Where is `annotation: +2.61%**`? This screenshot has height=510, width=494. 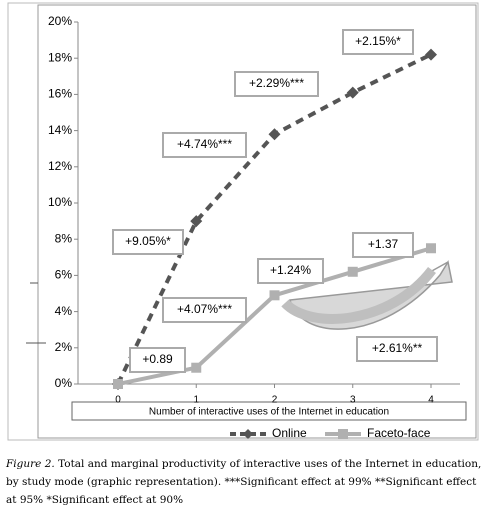 annotation: +2.61%** is located at coordinates (397, 348).